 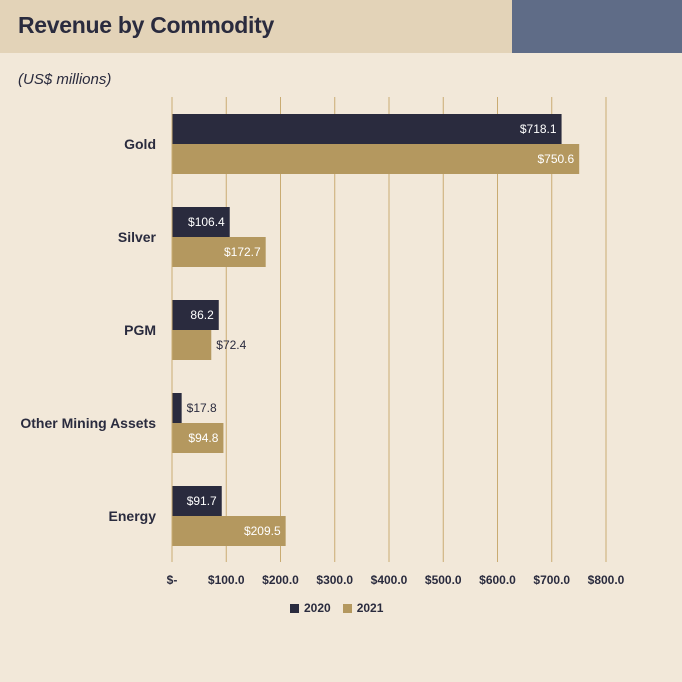 What do you see at coordinates (146, 25) in the screenshot?
I see `chart-title: Revenue by Commodity` at bounding box center [146, 25].